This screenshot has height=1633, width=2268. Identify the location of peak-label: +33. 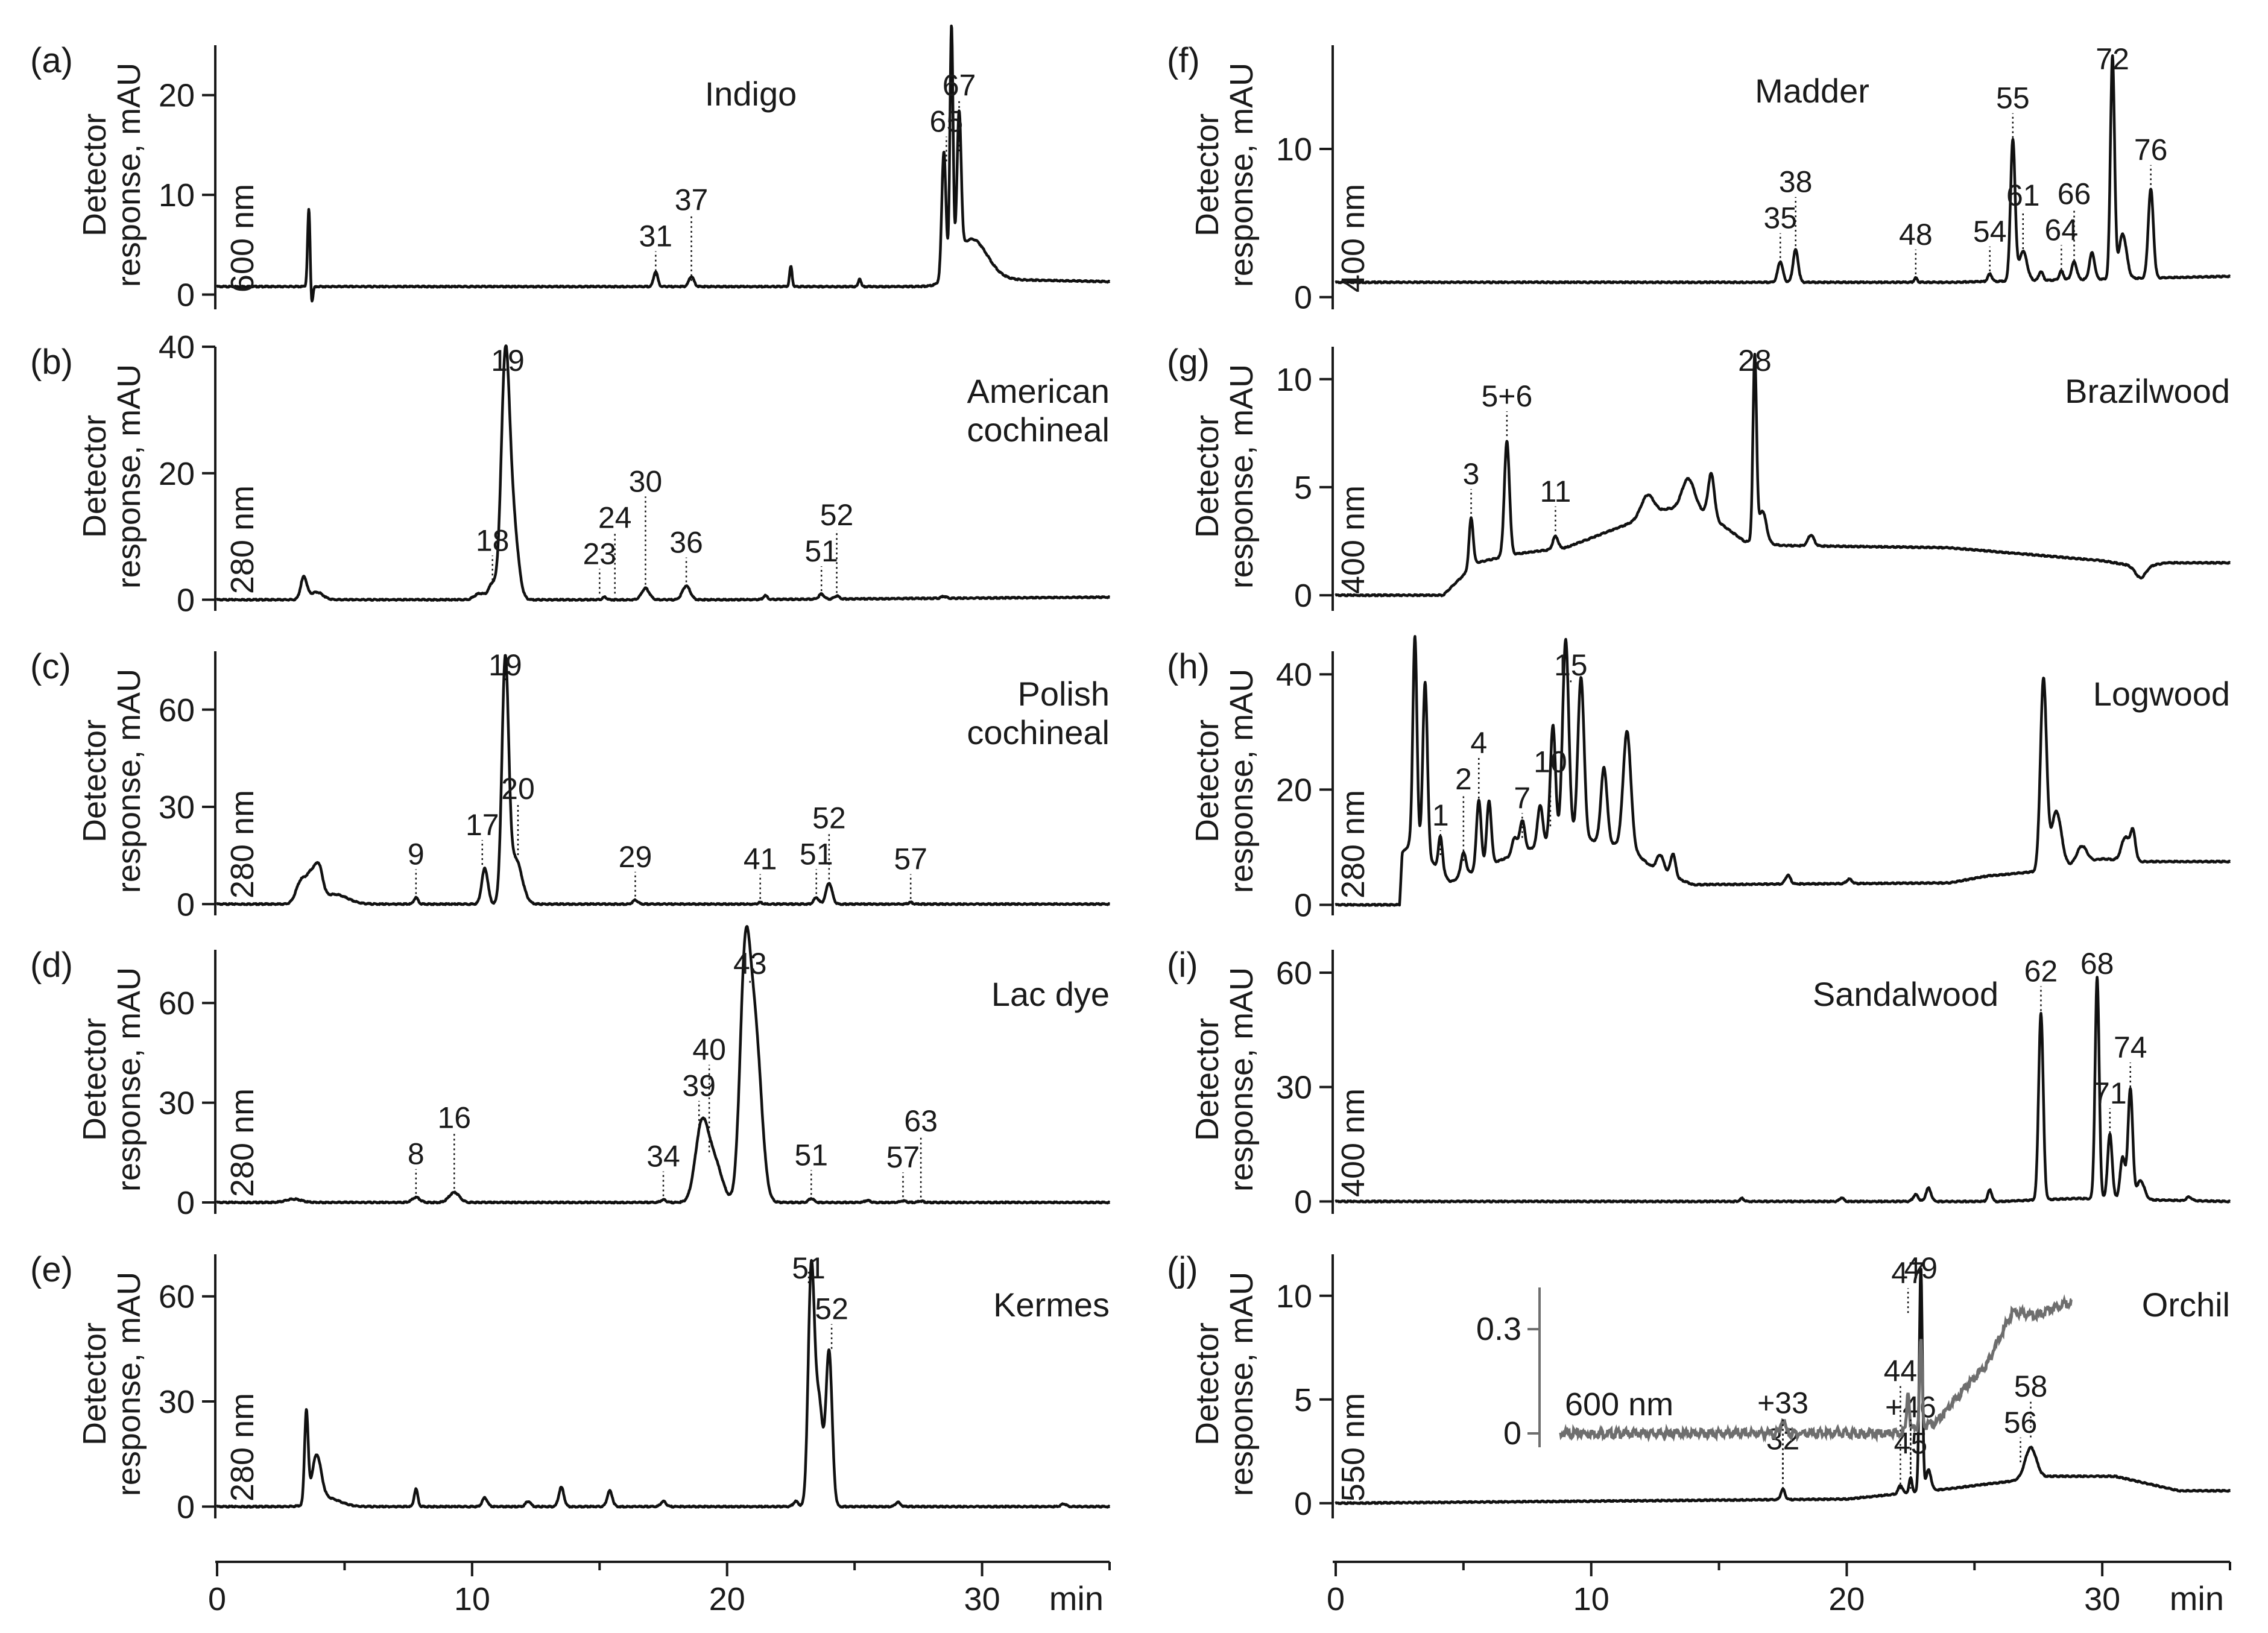
(1782, 1403).